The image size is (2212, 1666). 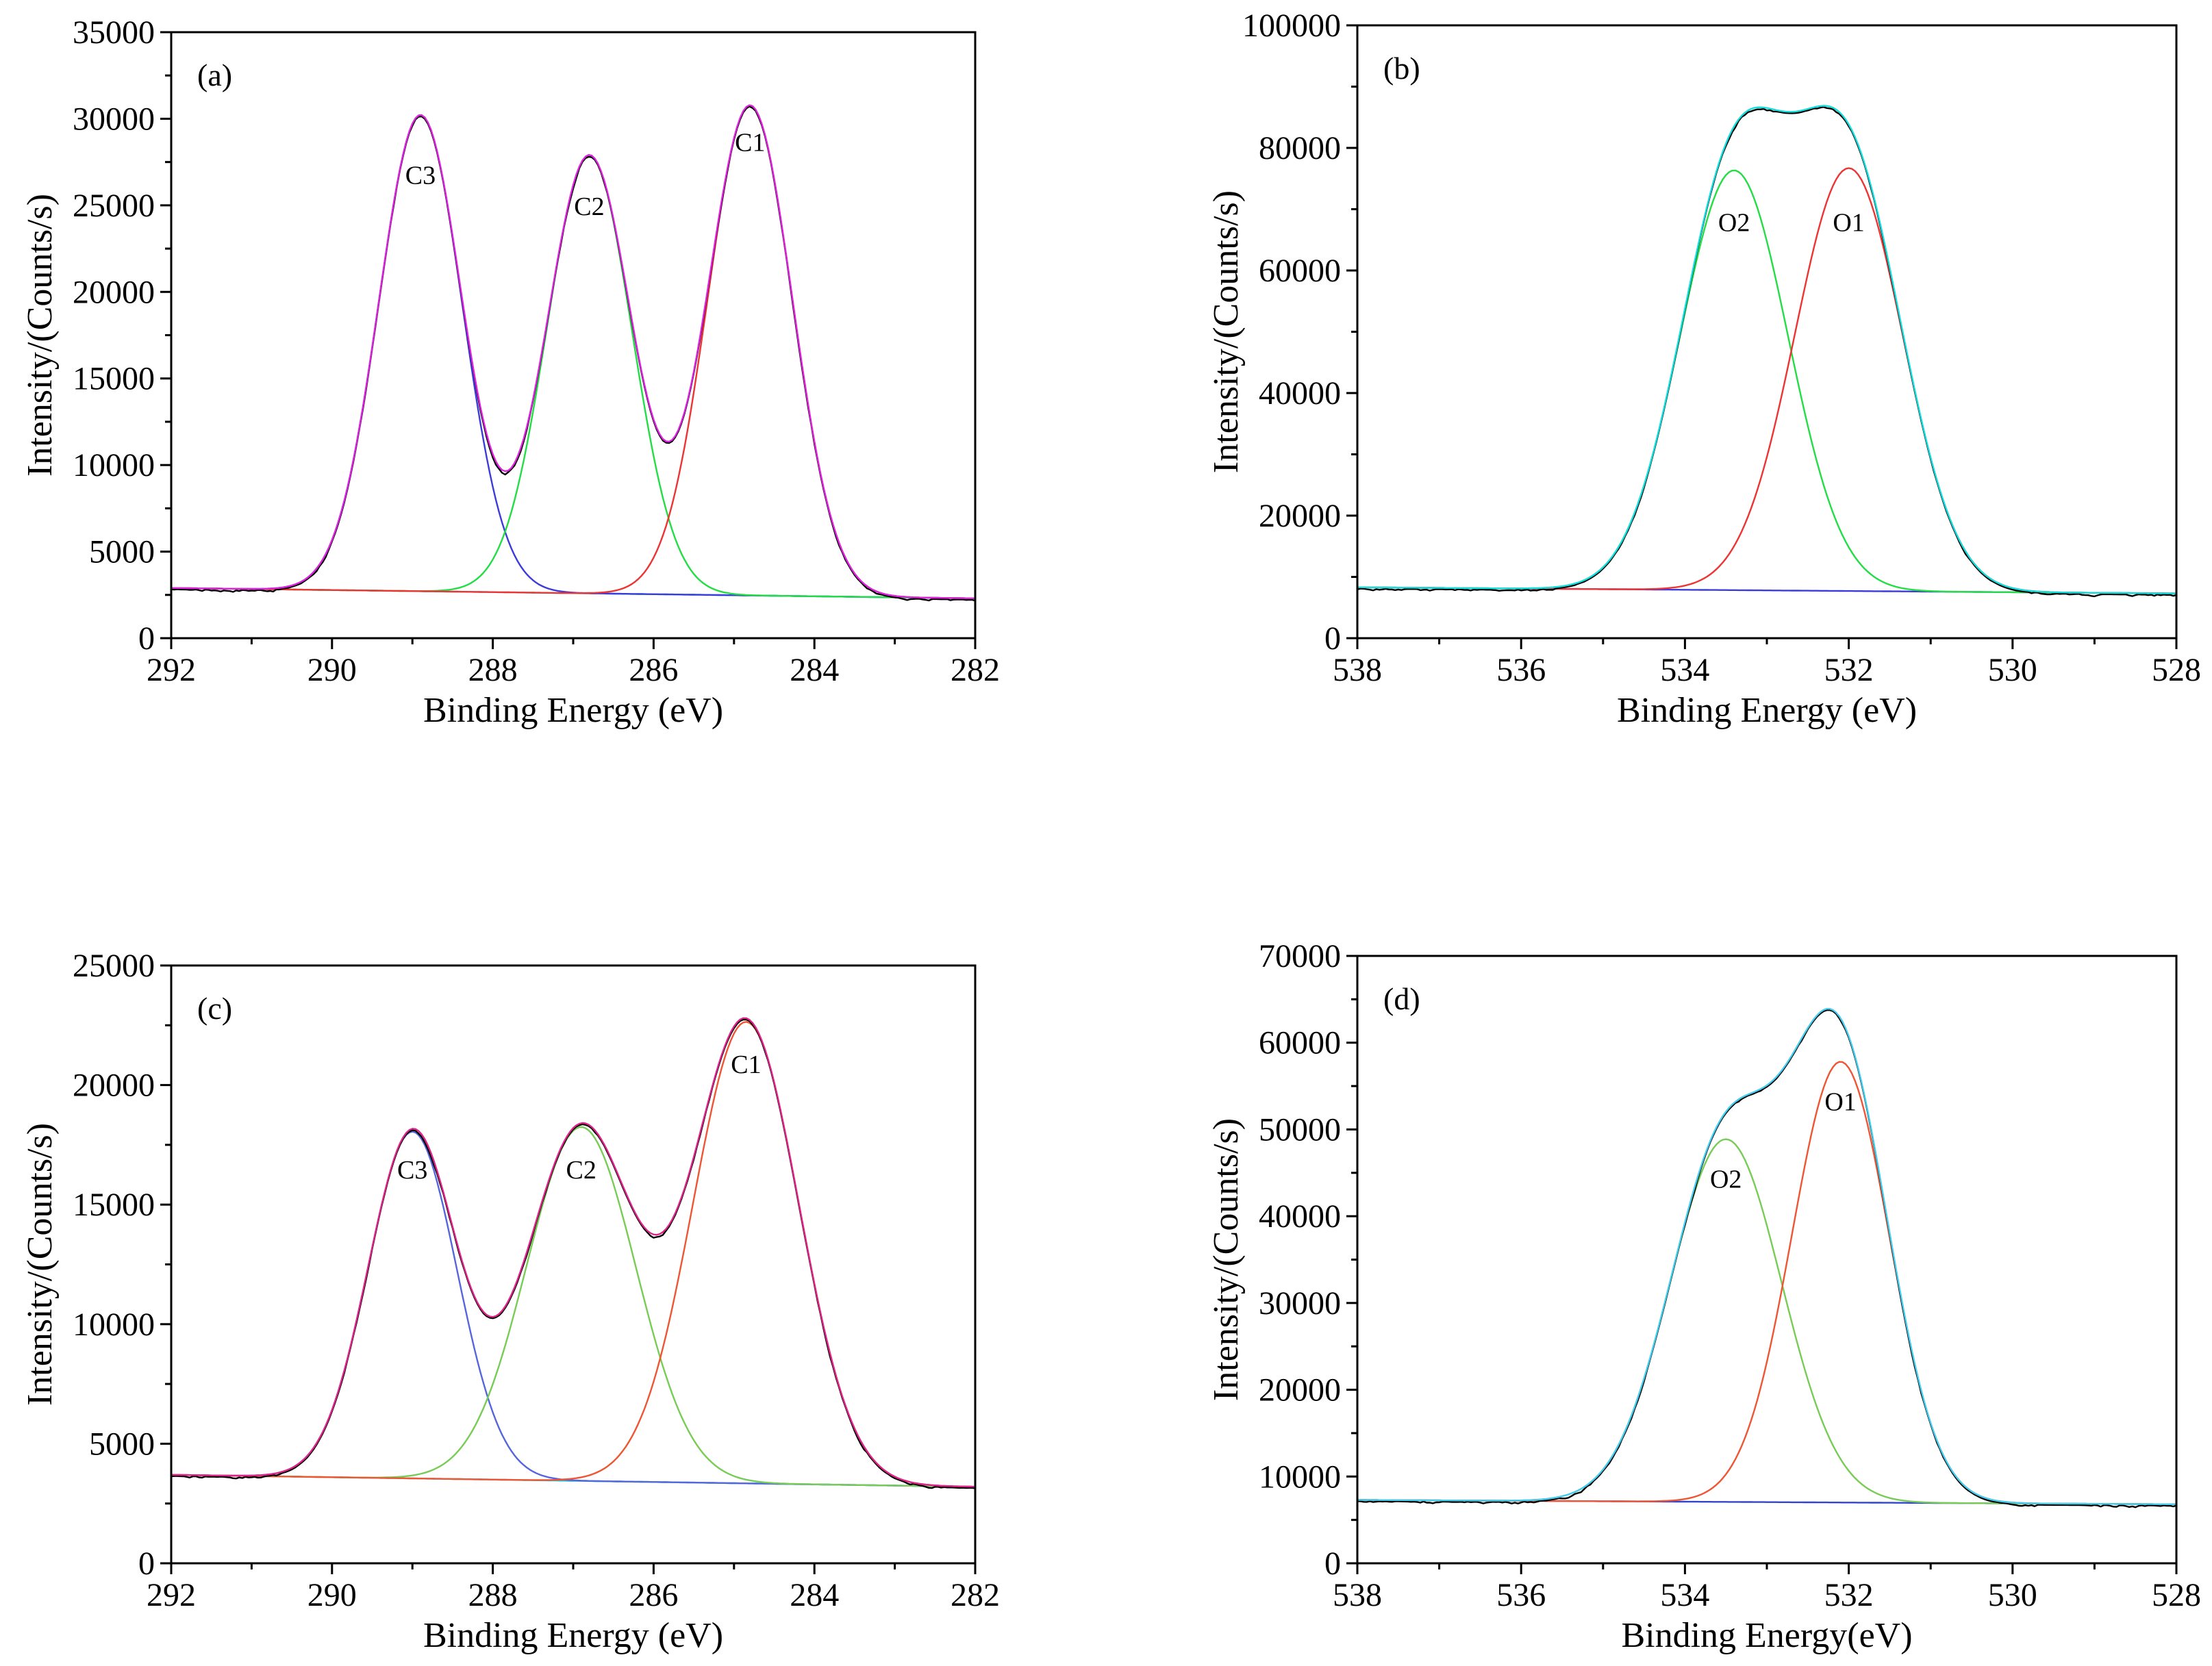 I want to click on panel-tag: (c), so click(x=214, y=1008).